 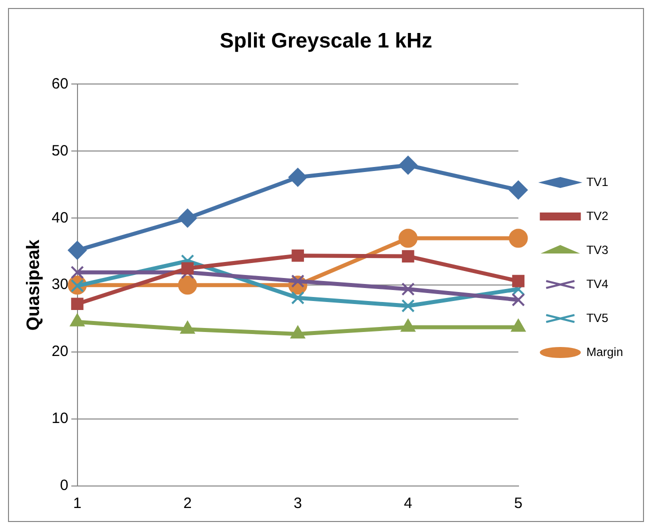 I want to click on x-tick-label: 2, so click(x=187, y=503).